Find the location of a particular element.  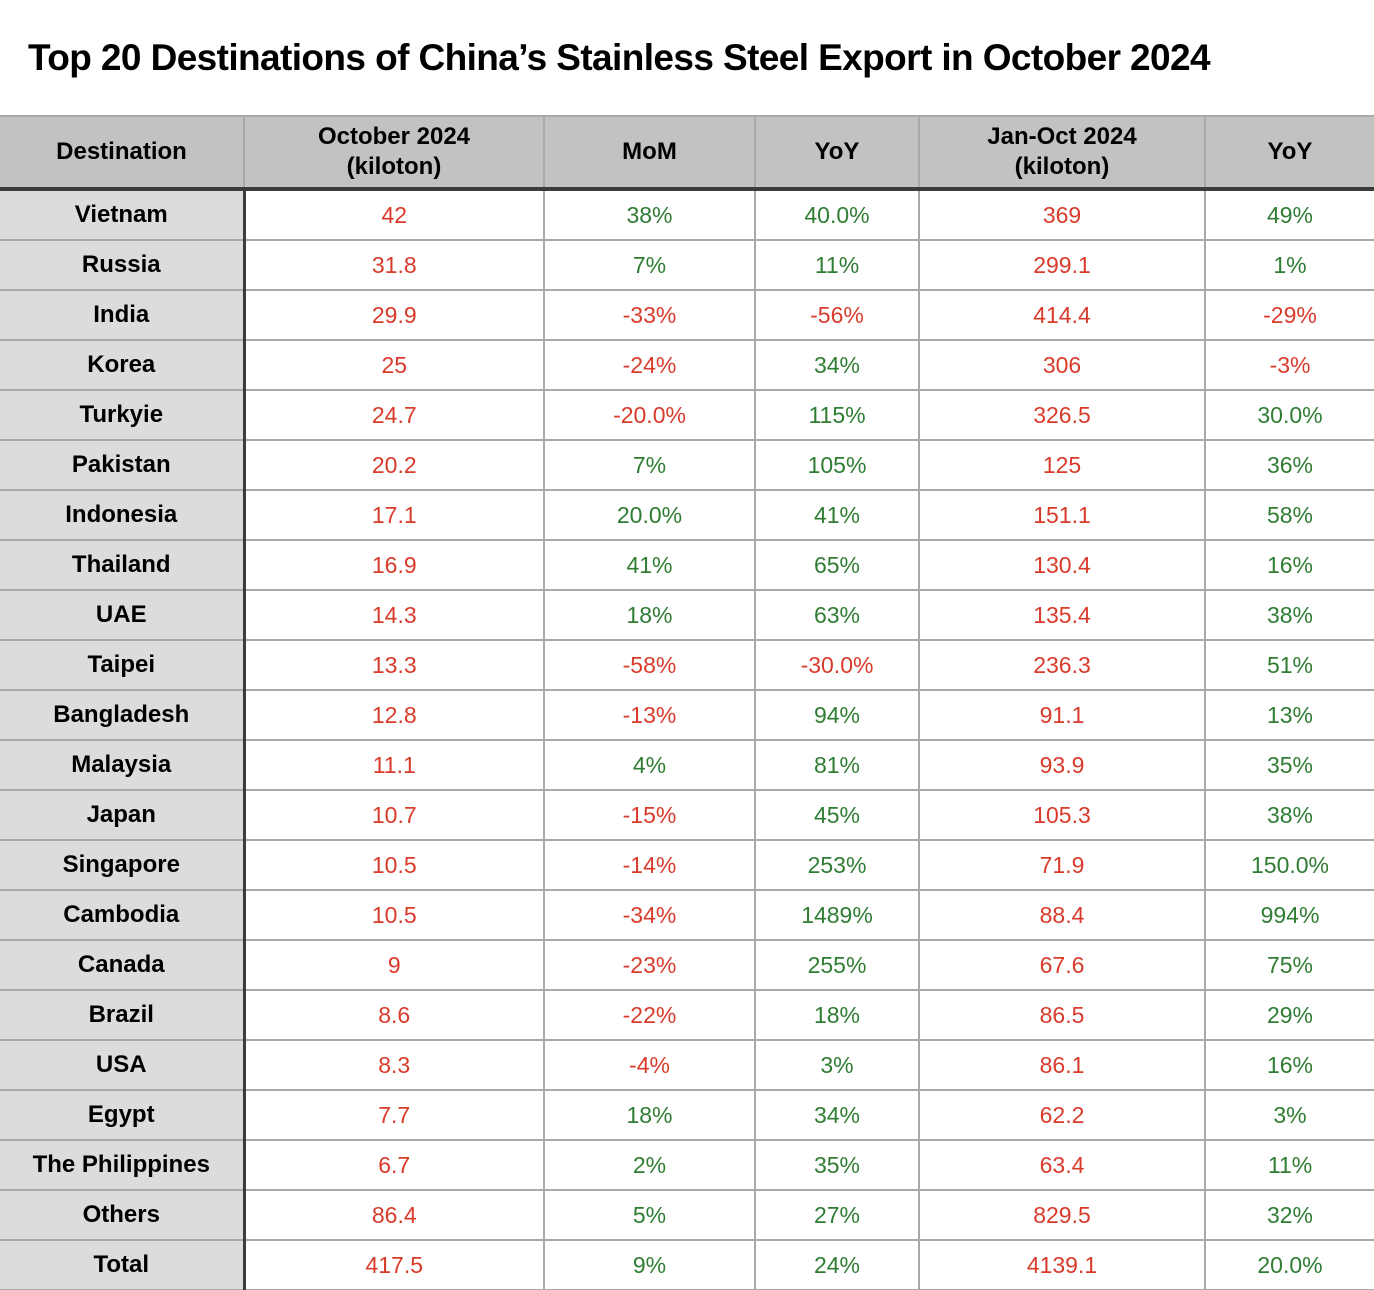

value-cell: 91.1 is located at coordinates (1062, 715).